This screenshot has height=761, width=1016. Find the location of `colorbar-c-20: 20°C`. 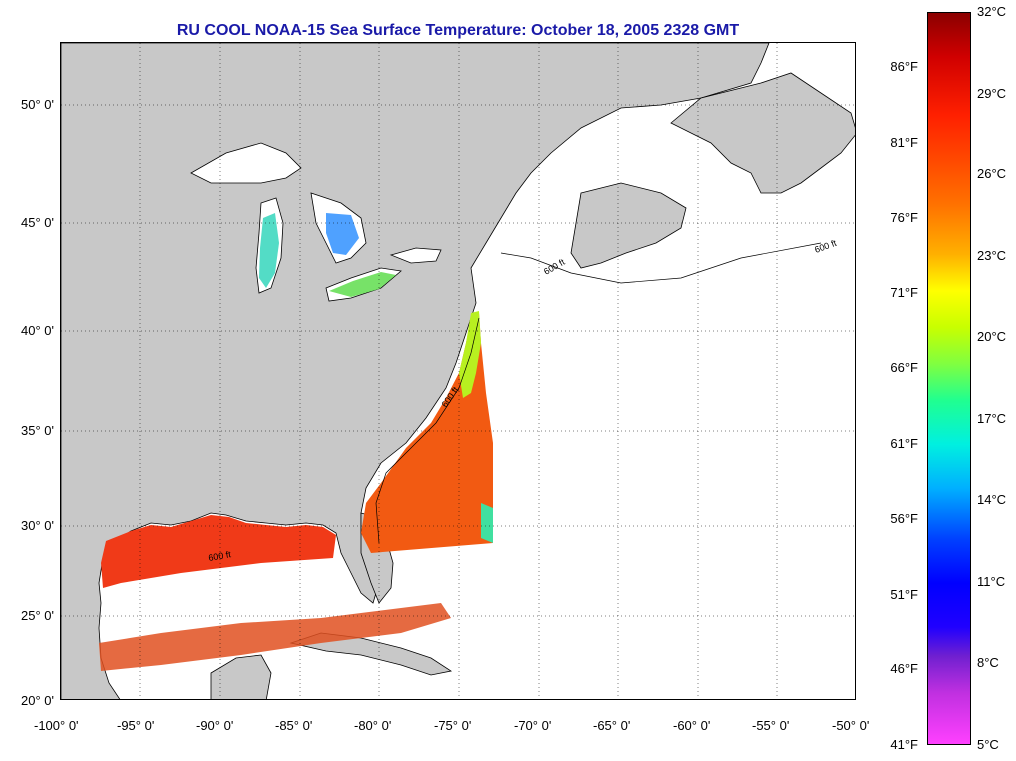

colorbar-c-20: 20°C is located at coordinates (992, 336).